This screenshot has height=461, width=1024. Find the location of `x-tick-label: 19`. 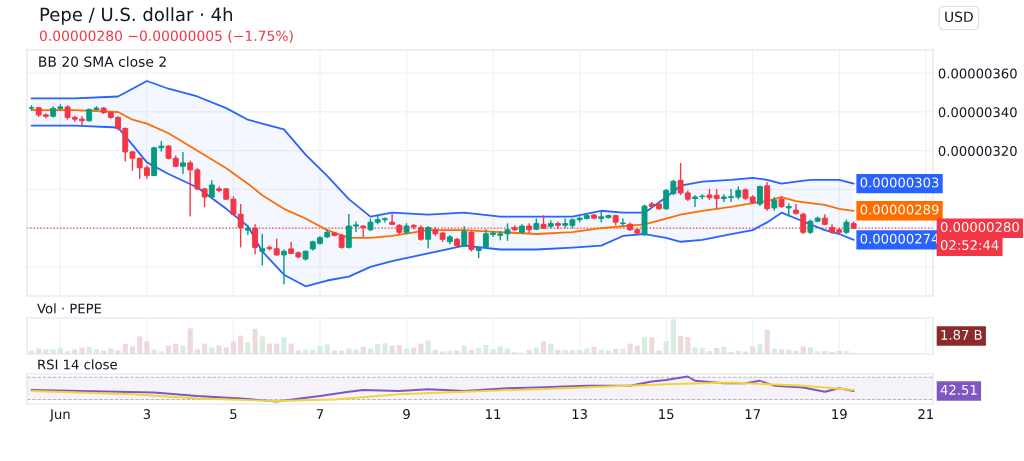

x-tick-label: 19 is located at coordinates (839, 414).